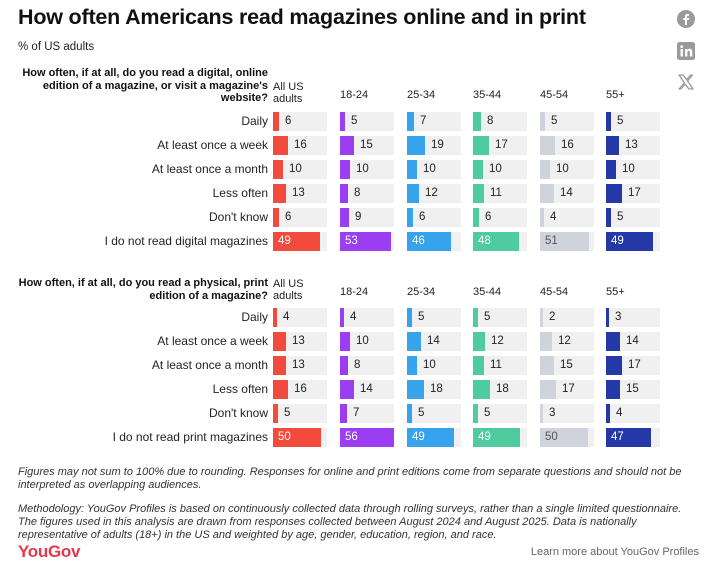 This screenshot has height=566, width=713. I want to click on data-label: 18, so click(436, 389).